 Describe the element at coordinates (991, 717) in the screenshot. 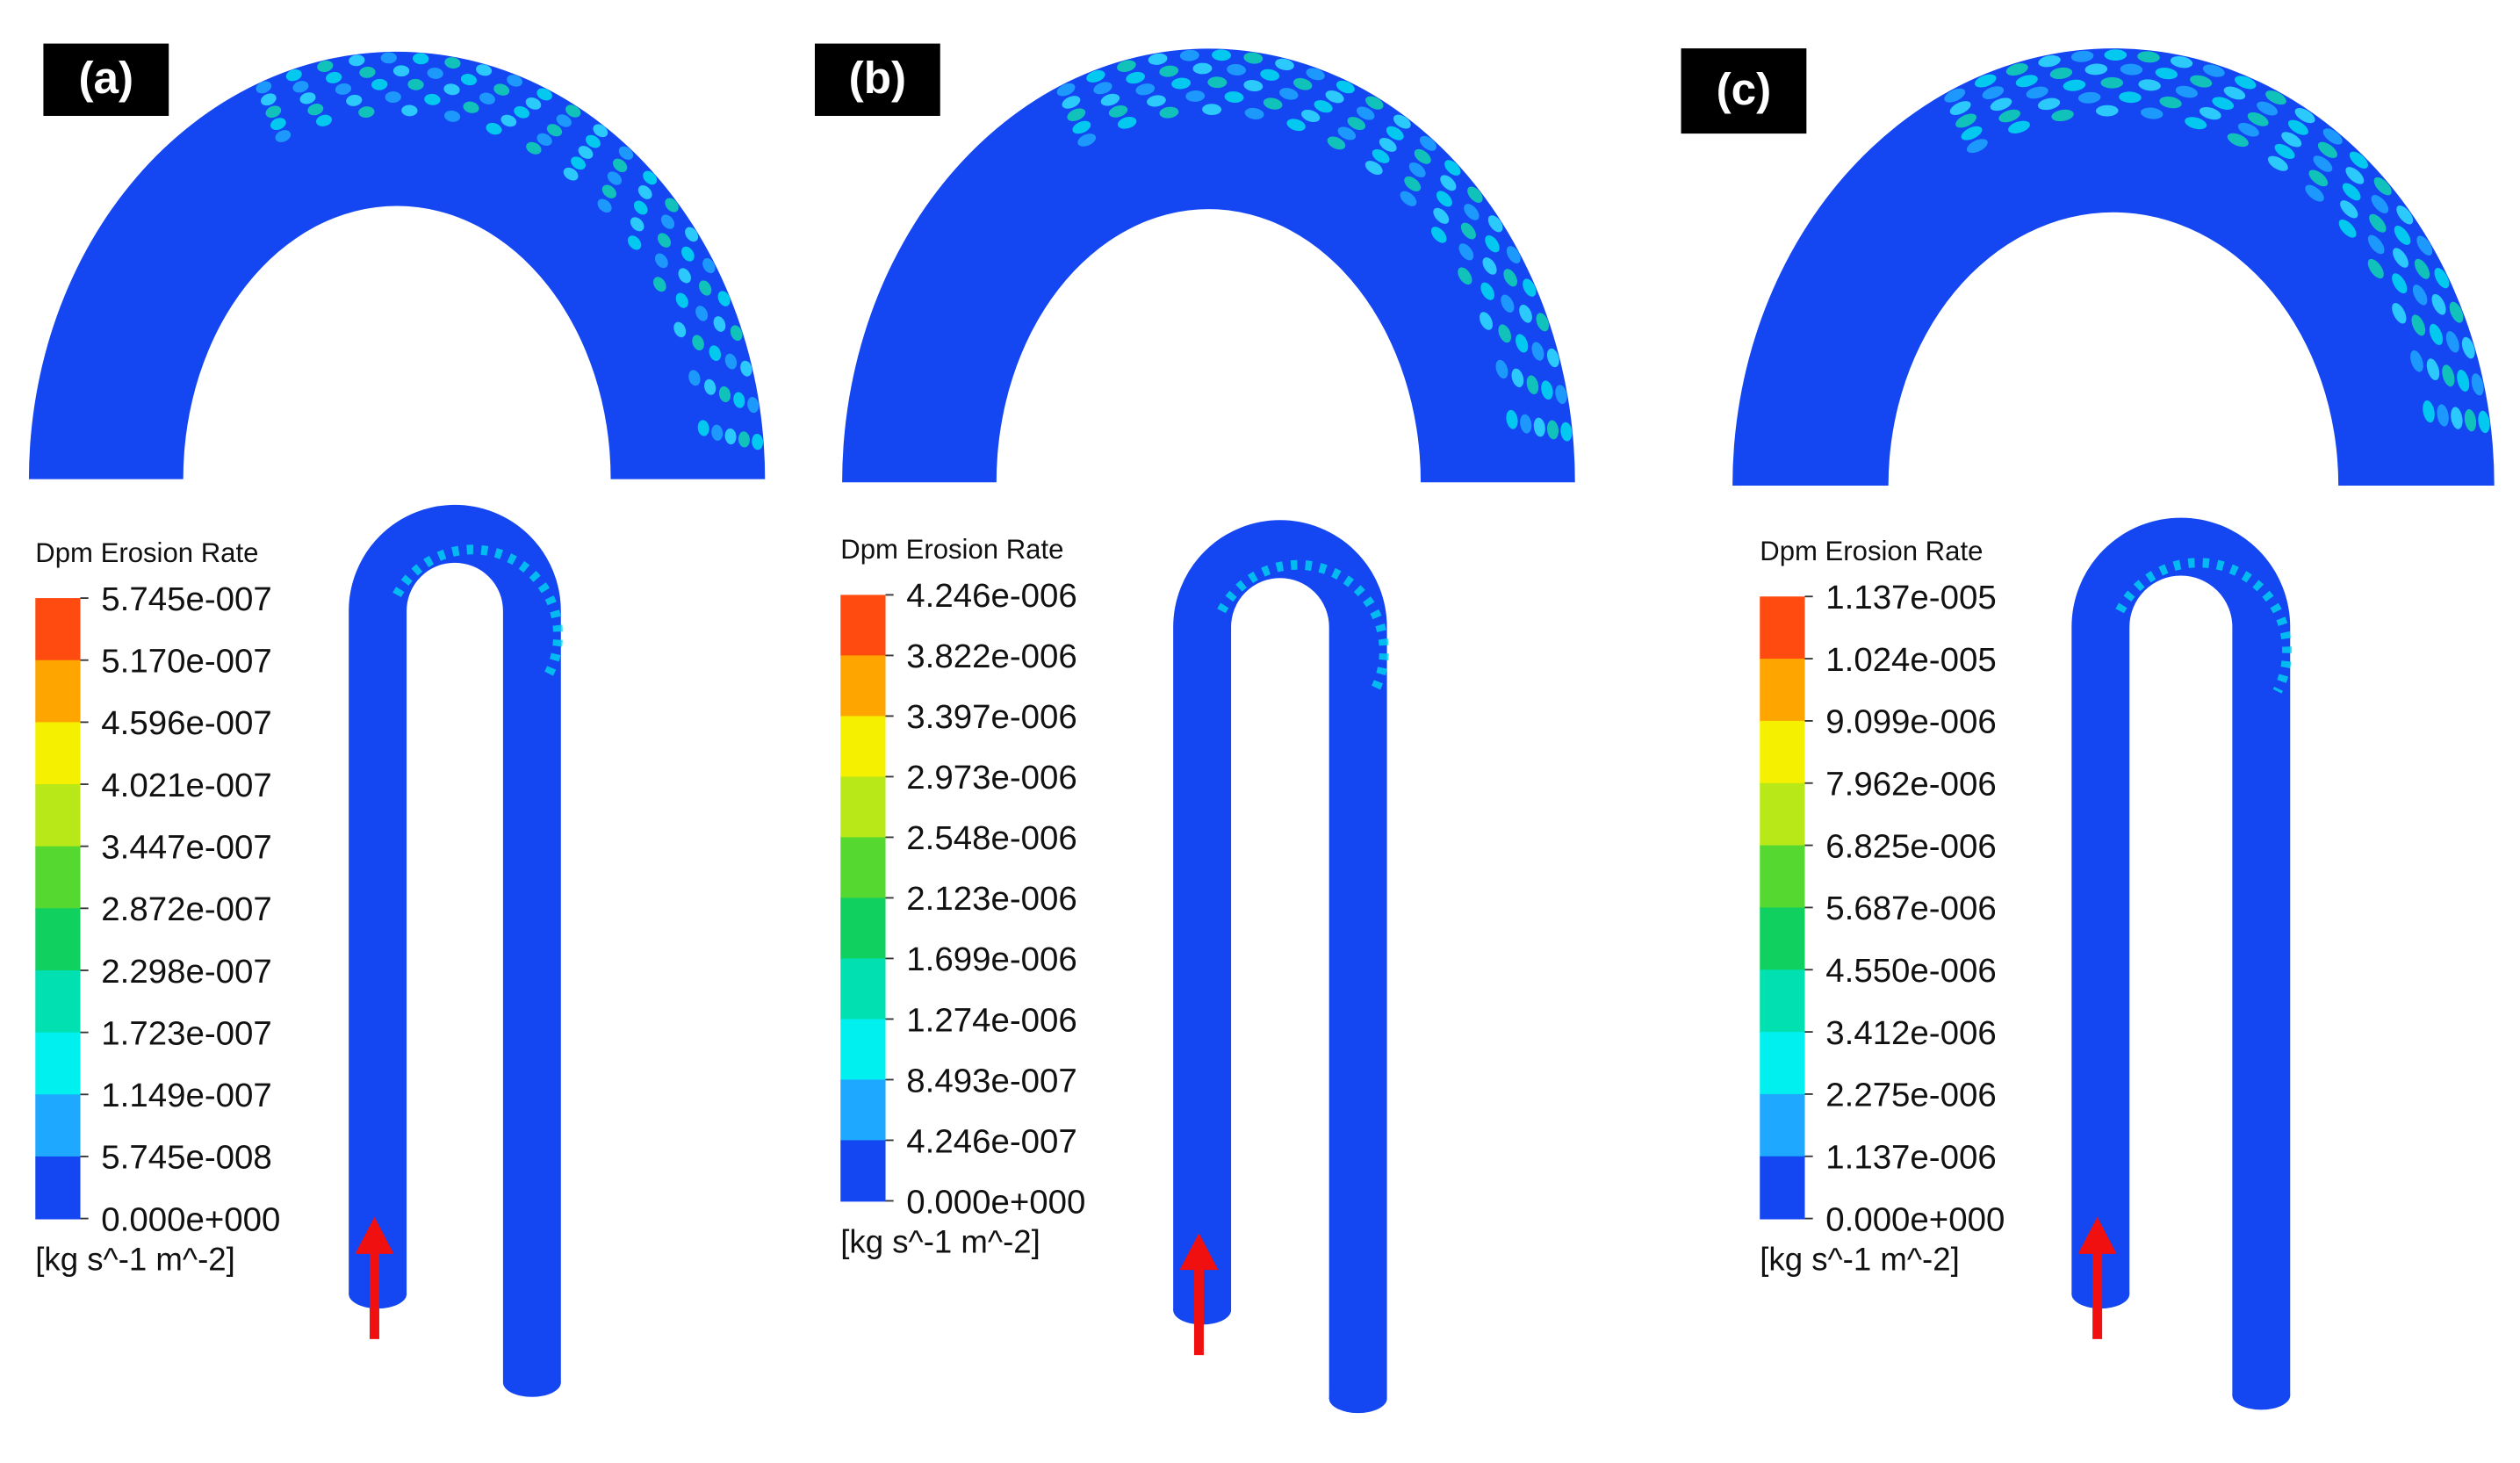

I see `legend-tick-label: 3.397e-006` at that location.